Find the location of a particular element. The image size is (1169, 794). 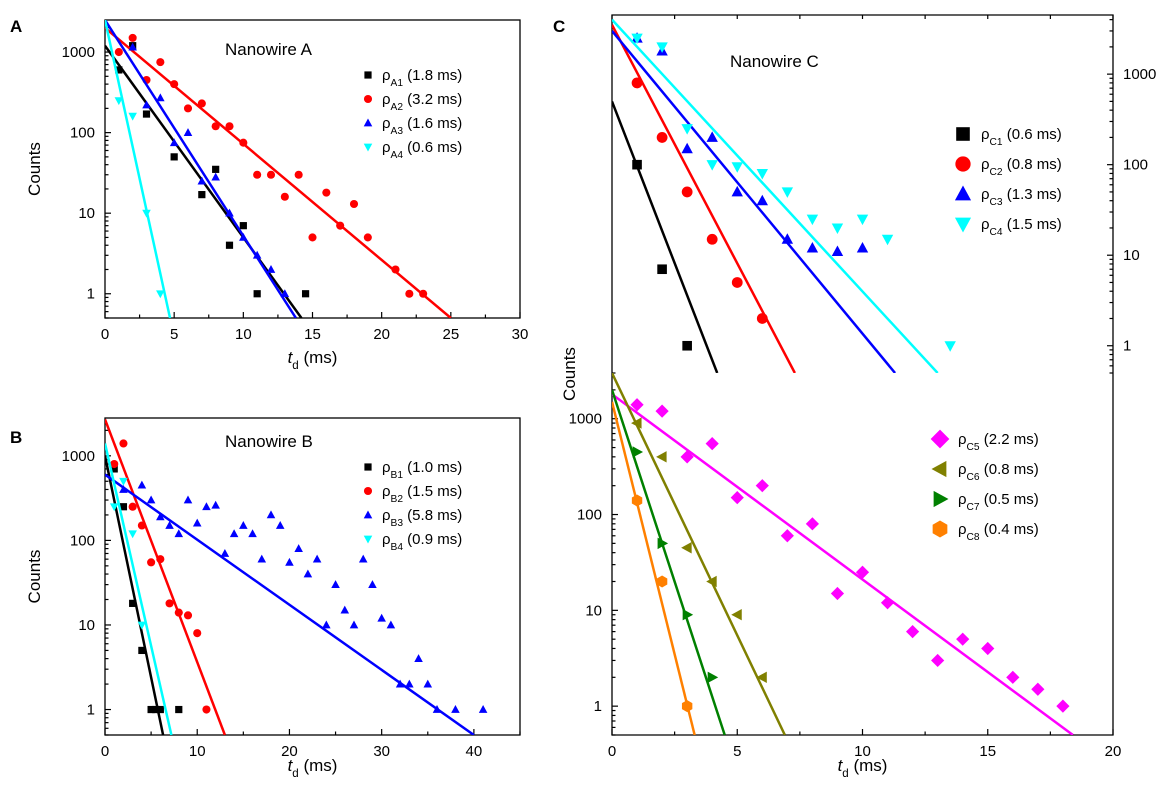

series-c6 is located at coordinates (699, 554).